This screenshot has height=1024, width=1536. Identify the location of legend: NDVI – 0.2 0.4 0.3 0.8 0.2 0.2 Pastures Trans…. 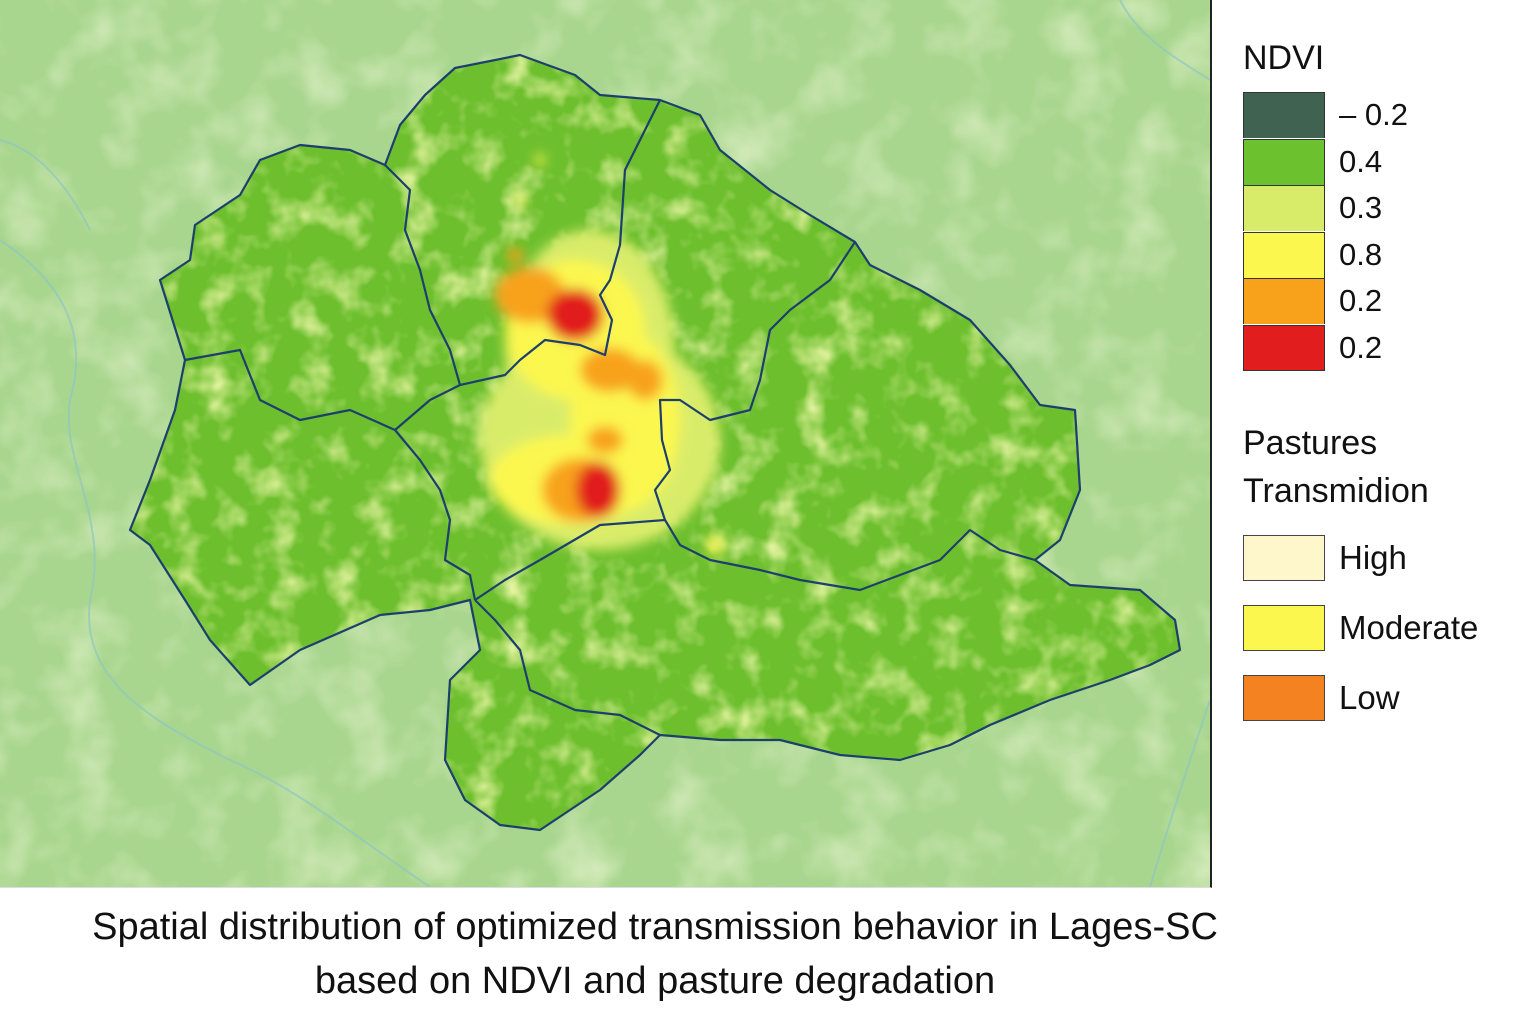
(1383, 379).